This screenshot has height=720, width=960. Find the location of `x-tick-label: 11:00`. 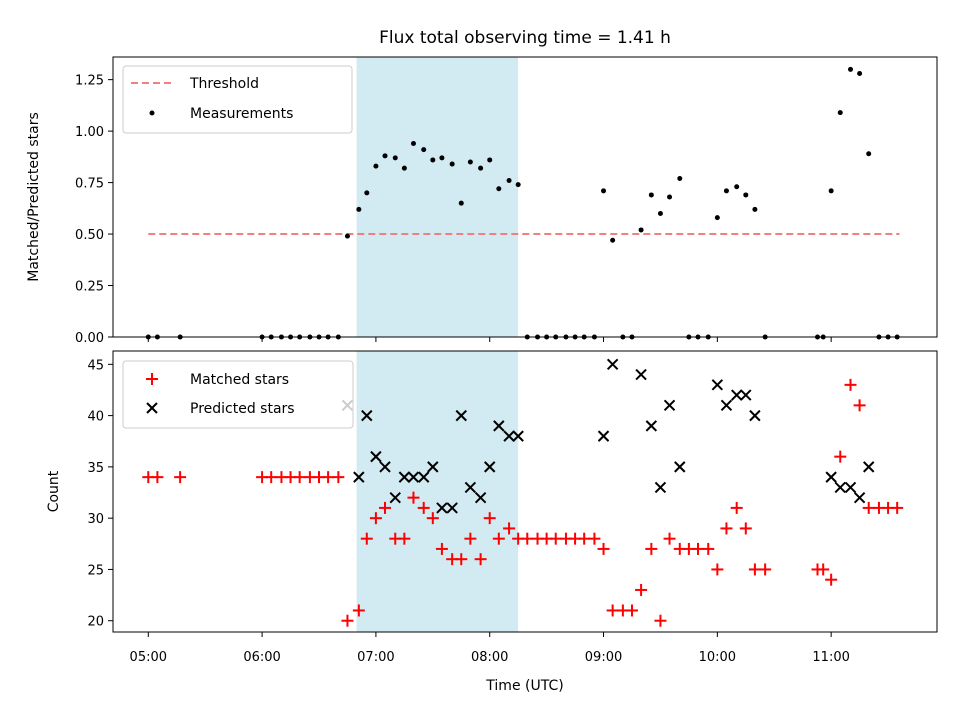

x-tick-label: 11:00 is located at coordinates (830, 657).